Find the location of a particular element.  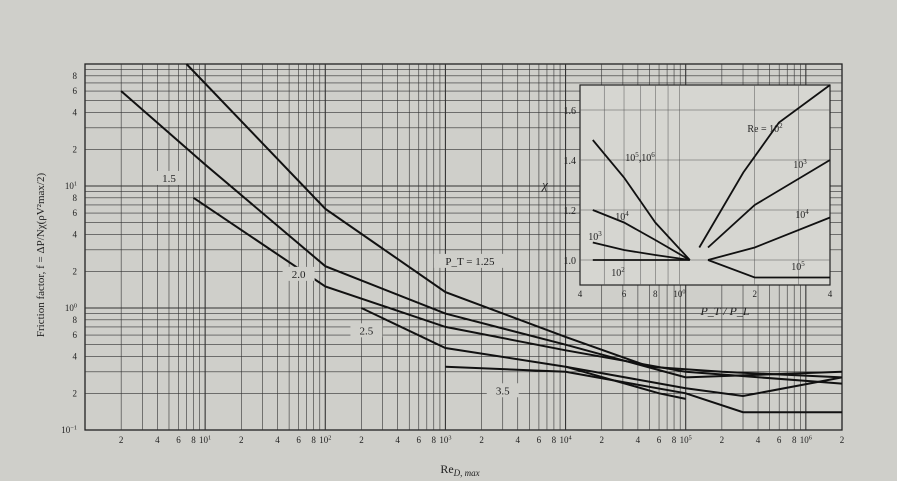

y-tick-label: 10¹ is located at coordinates (71, 185).